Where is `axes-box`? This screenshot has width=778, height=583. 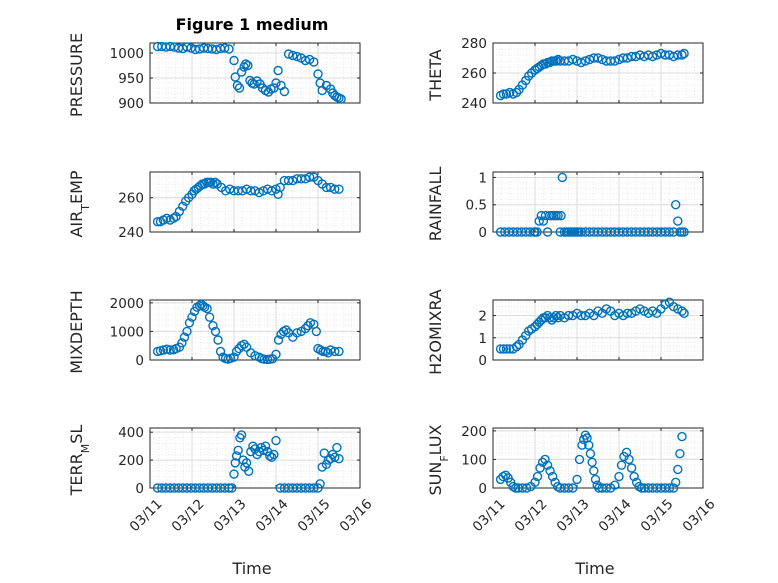 axes-box is located at coordinates (598, 330).